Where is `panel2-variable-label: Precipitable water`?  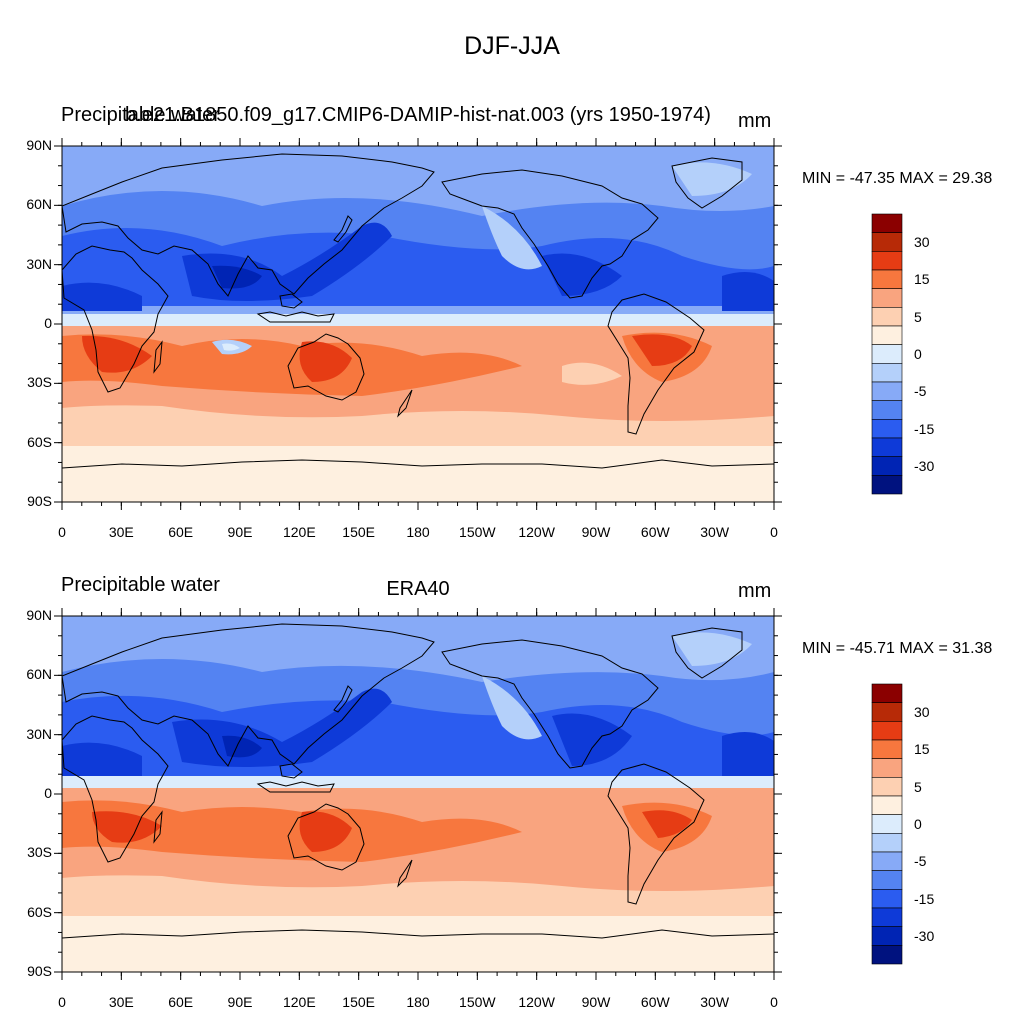 panel2-variable-label: Precipitable water is located at coordinates (140, 585).